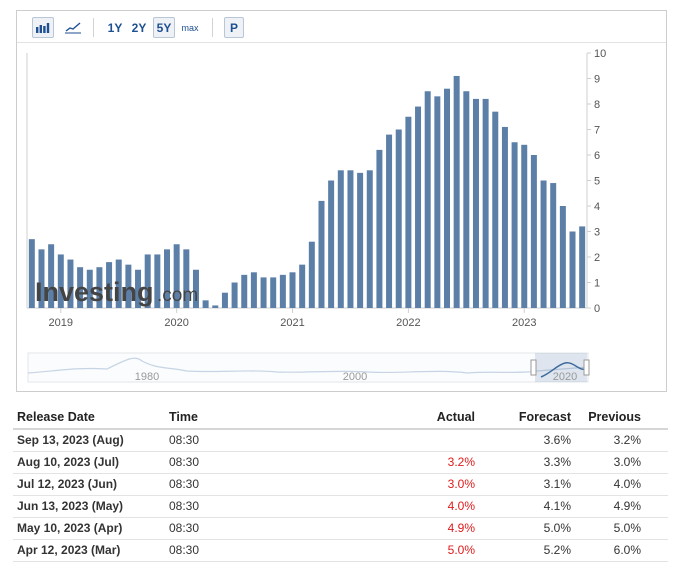 The width and height of the screenshot is (681, 565). I want to click on x-tick-label: 2019, so click(61, 323).